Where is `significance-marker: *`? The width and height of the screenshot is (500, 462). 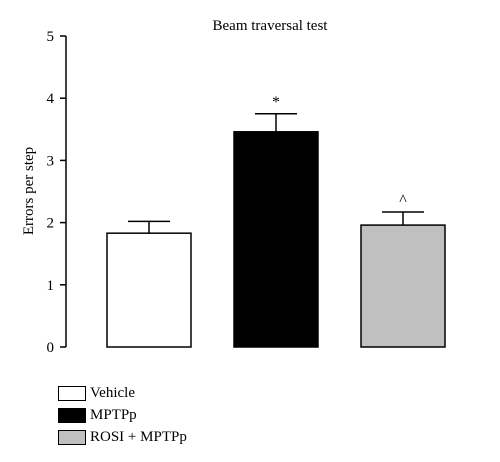
significance-marker: * is located at coordinates (276, 102).